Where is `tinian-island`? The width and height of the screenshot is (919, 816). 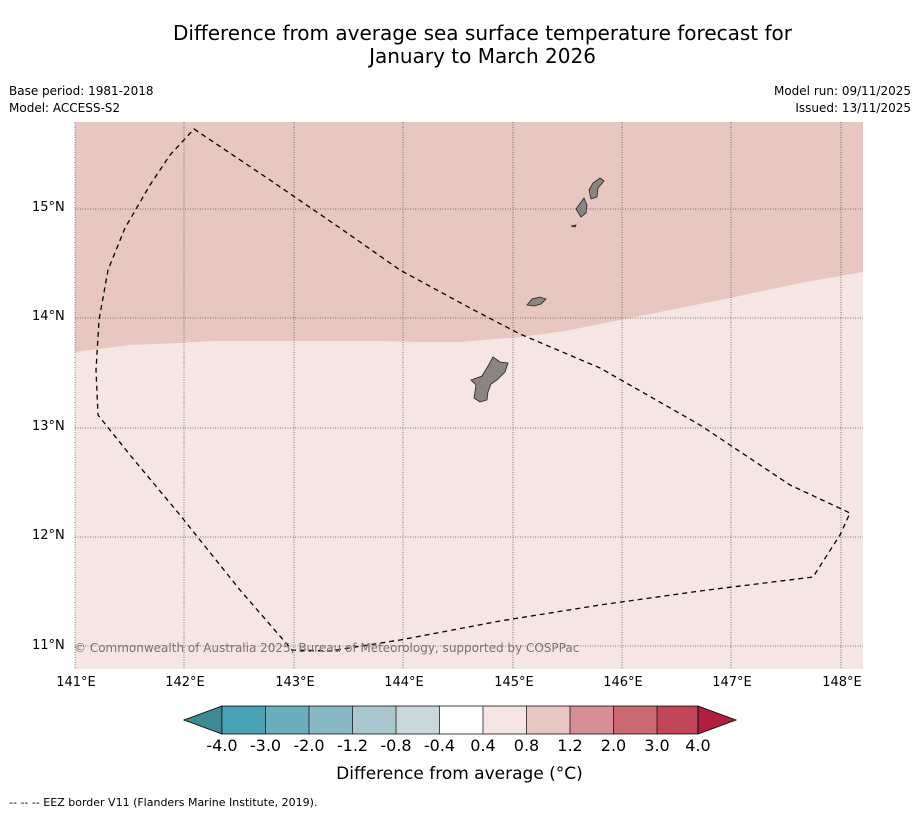 tinian-island is located at coordinates (581, 207).